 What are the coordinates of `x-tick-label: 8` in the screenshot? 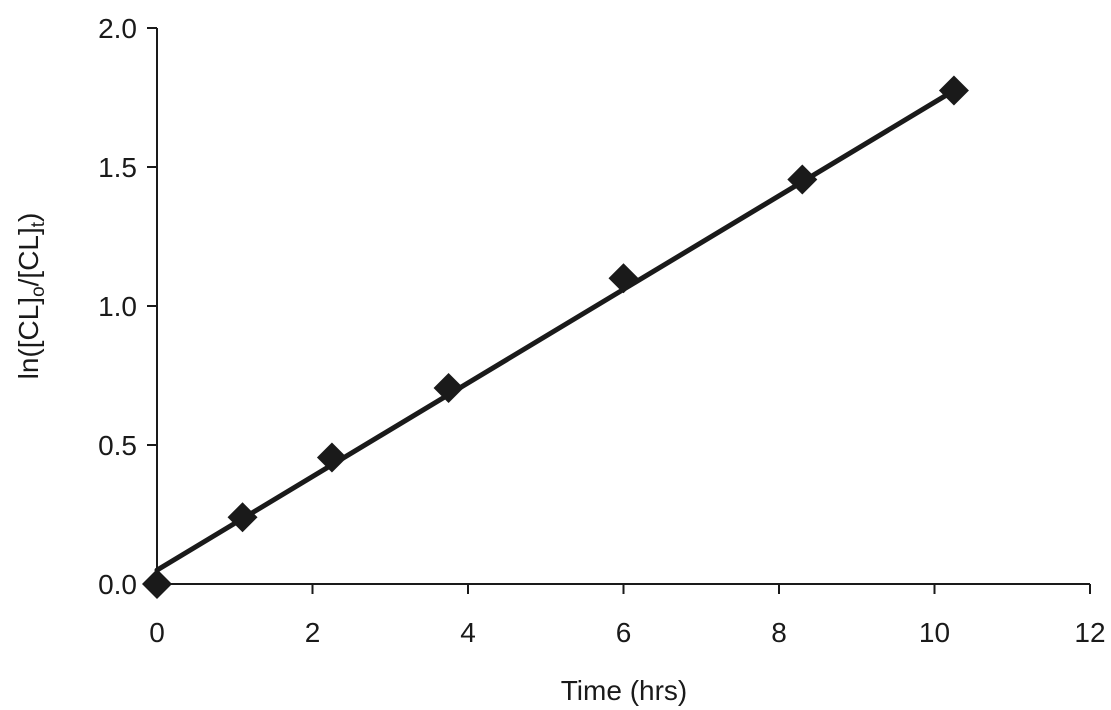 It's located at (779, 632).